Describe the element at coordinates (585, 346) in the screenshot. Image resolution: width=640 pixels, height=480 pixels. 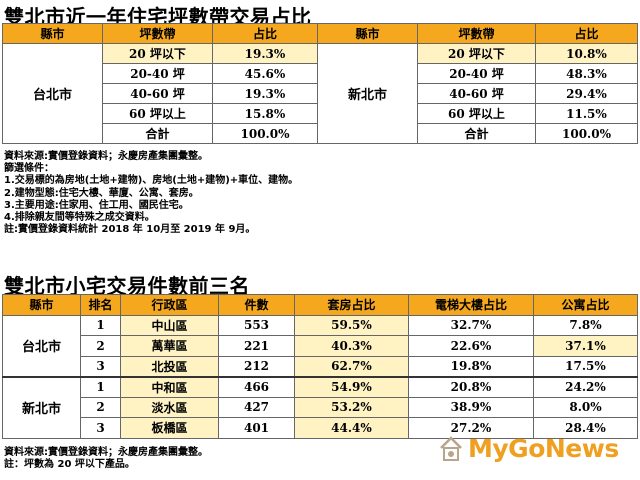
I see `apartment-share-cell: 37.1%` at that location.